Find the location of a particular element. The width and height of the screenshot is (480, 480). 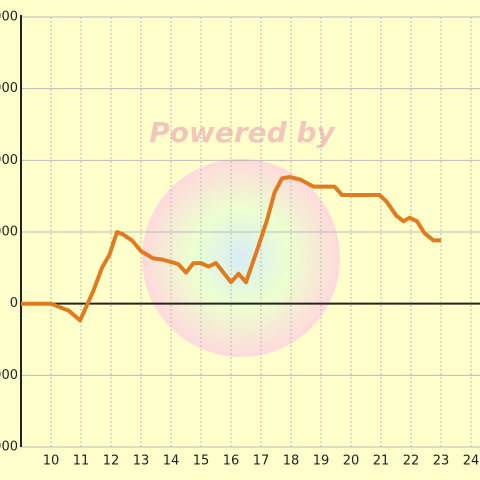

watermark: Powered by is located at coordinates (242, 132).